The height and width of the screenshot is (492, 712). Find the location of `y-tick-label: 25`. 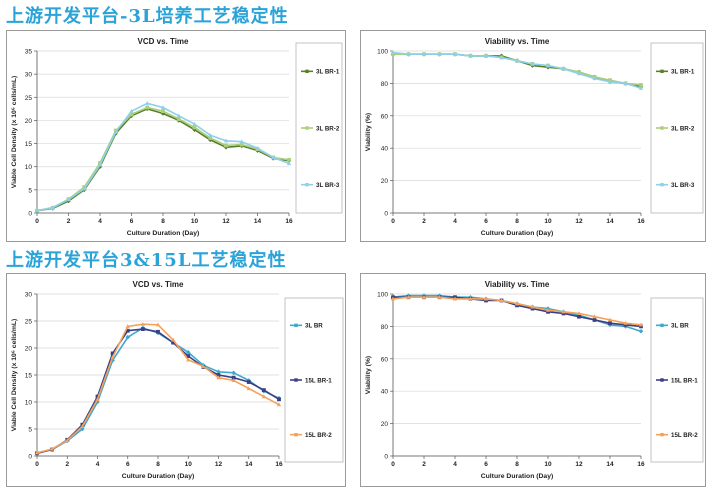

y-tick-label: 25 is located at coordinates (29, 98).